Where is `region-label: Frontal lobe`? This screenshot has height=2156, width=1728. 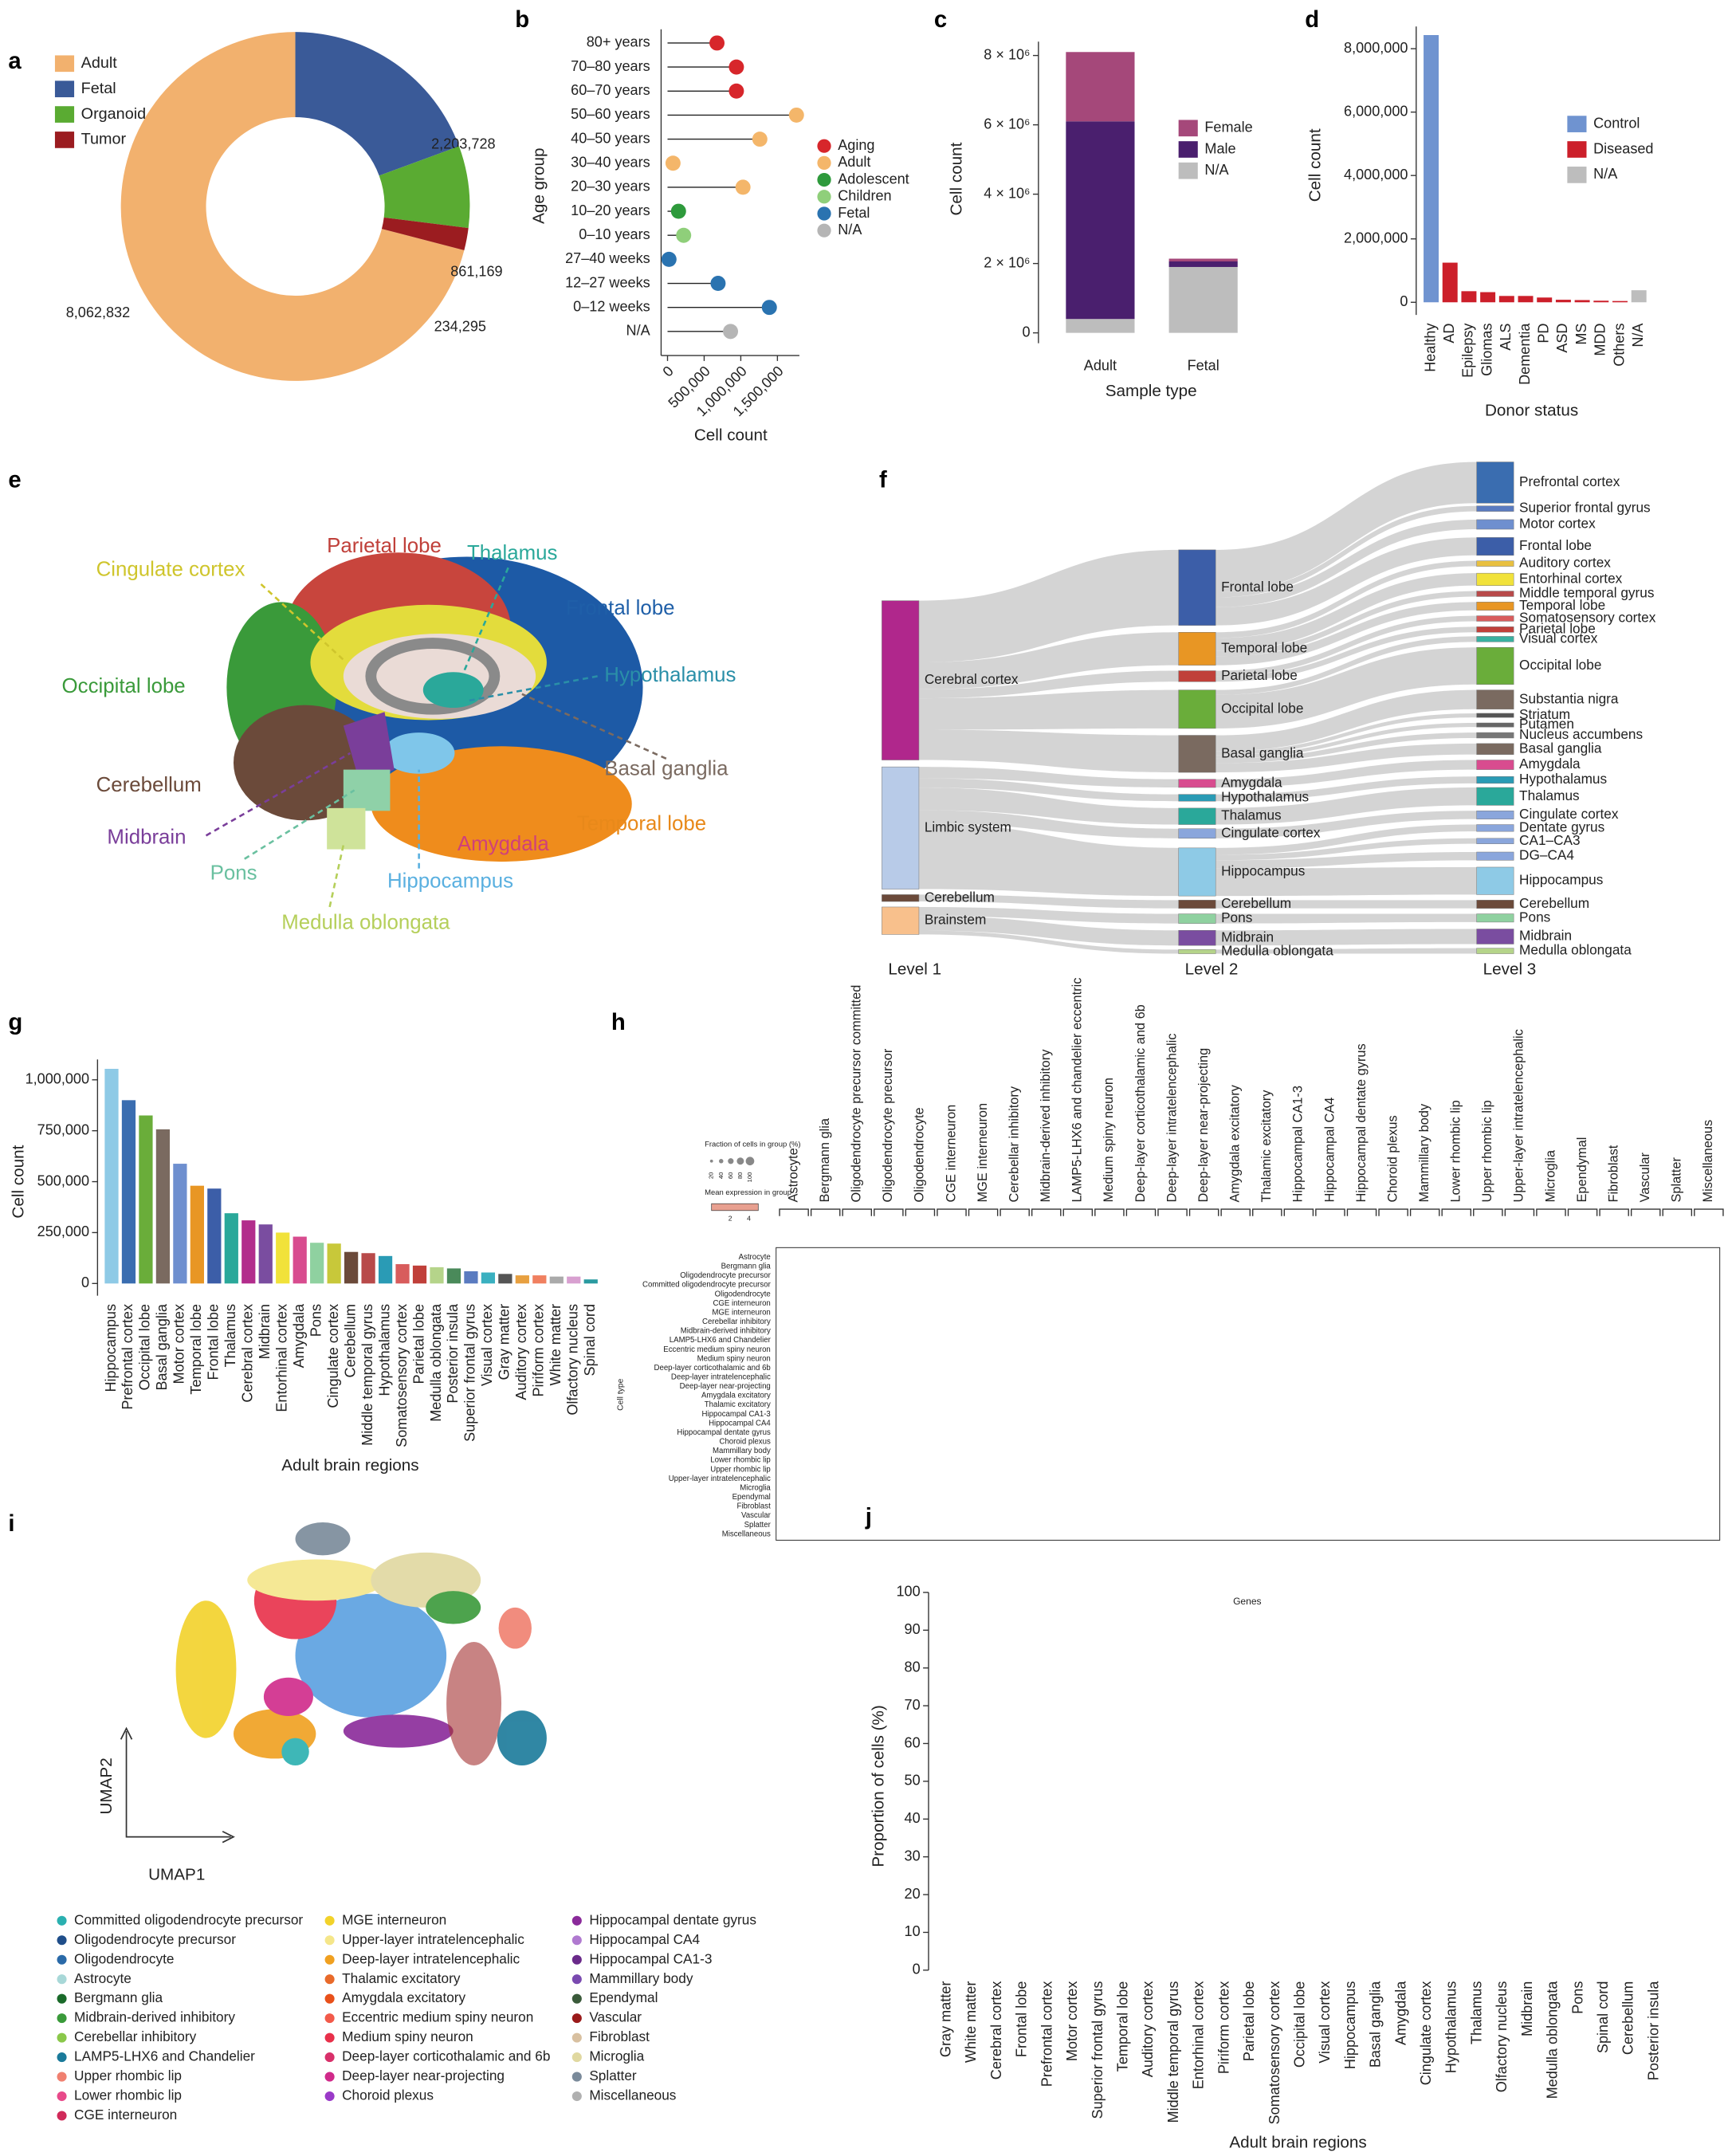 region-label: Frontal lobe is located at coordinates (620, 608).